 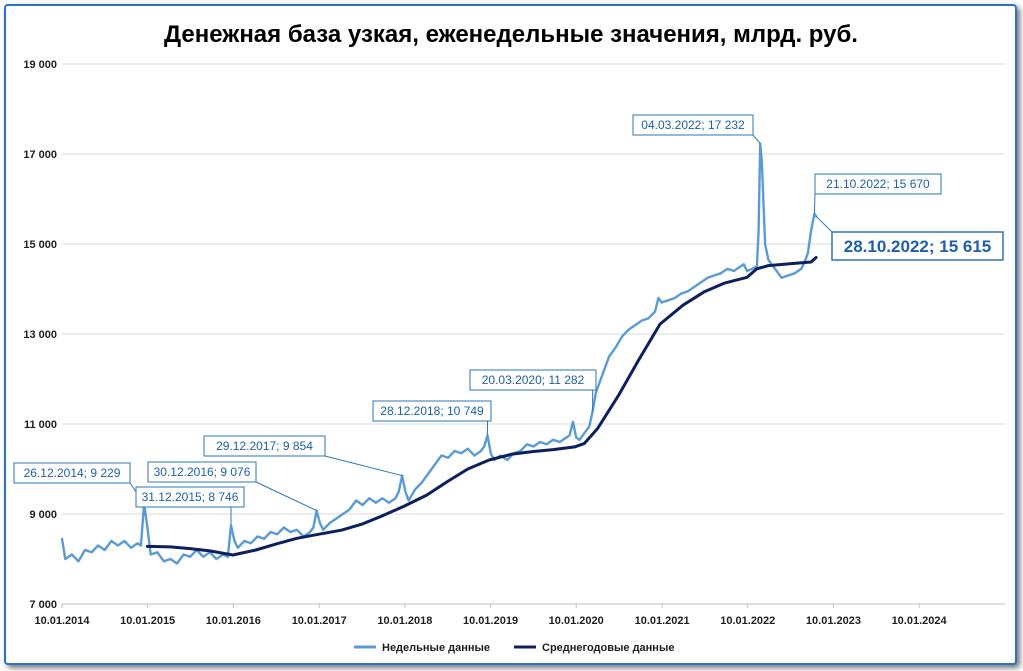 What do you see at coordinates (514, 648) in the screenshot?
I see `legend: Недельные данные Среднегодовые данные` at bounding box center [514, 648].